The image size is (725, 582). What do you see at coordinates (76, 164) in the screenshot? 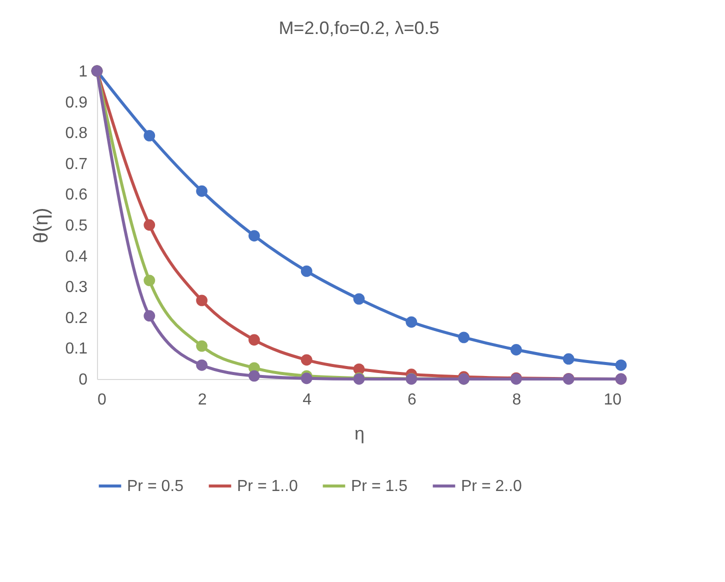
I see `y-tick-label: 0.7` at bounding box center [76, 164].